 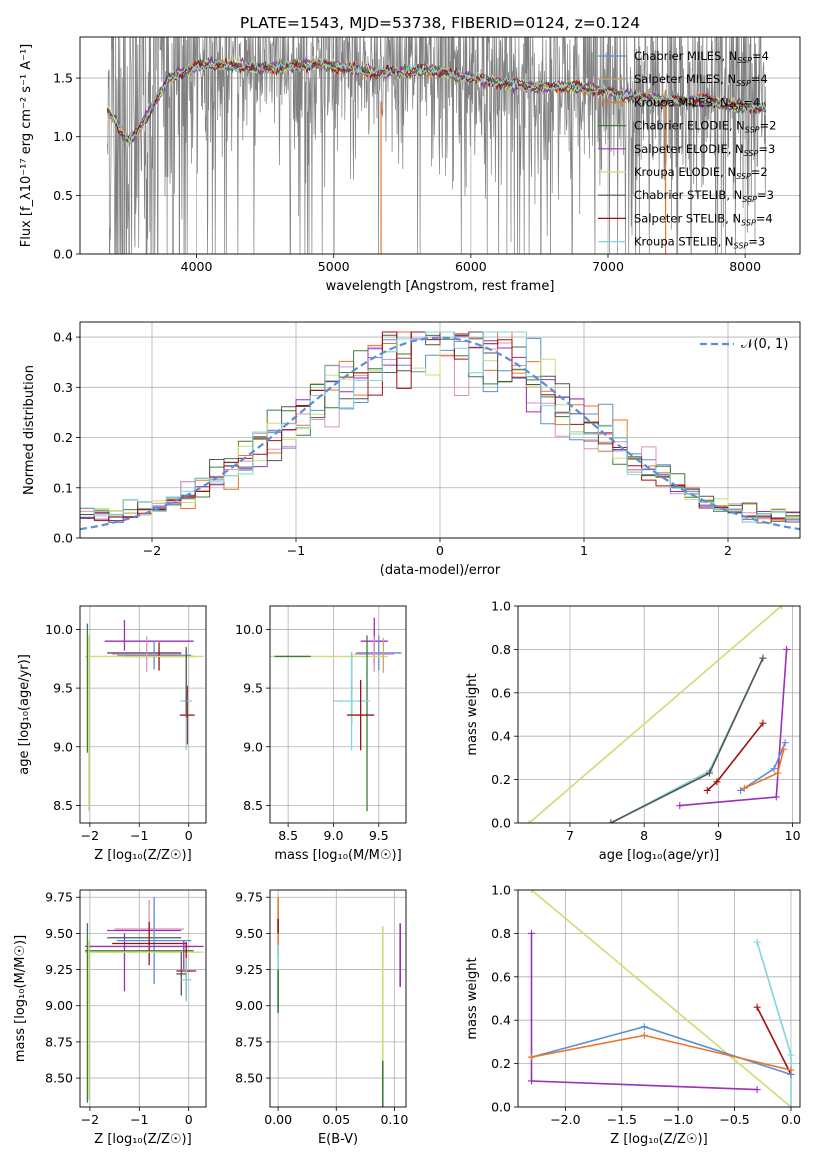 What do you see at coordinates (703, 219) in the screenshot?
I see `legend-label: Salpeter STELIB, NSSP=4` at bounding box center [703, 219].